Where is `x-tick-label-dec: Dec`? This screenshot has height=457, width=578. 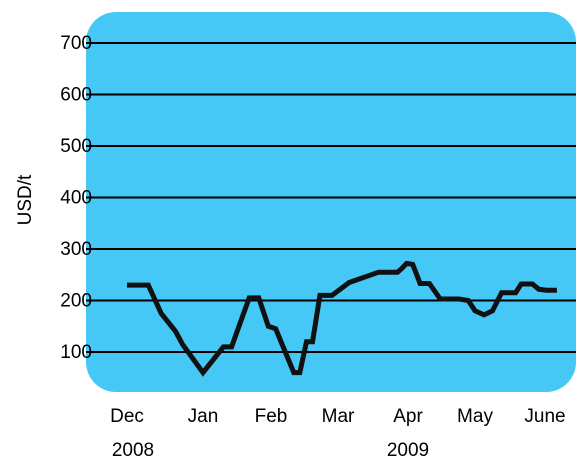 x-tick-label-dec: Dec is located at coordinates (127, 416).